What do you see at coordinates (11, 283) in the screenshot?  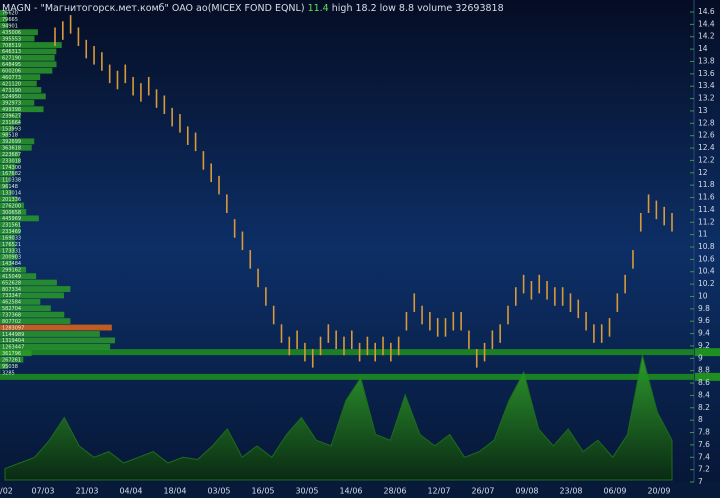 I see `profile-label: 652628` at bounding box center [11, 283].